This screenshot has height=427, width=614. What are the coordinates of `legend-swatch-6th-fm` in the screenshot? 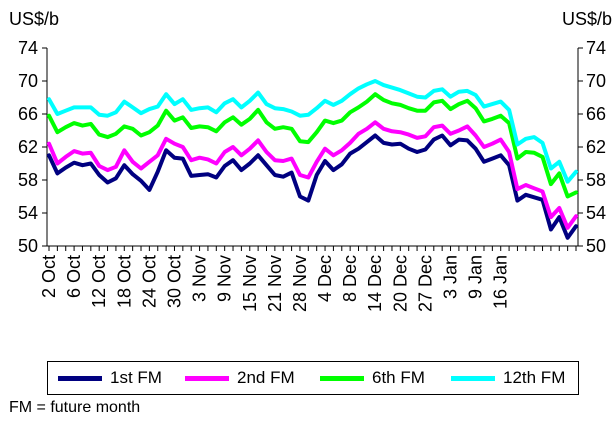 It's located at (342, 378).